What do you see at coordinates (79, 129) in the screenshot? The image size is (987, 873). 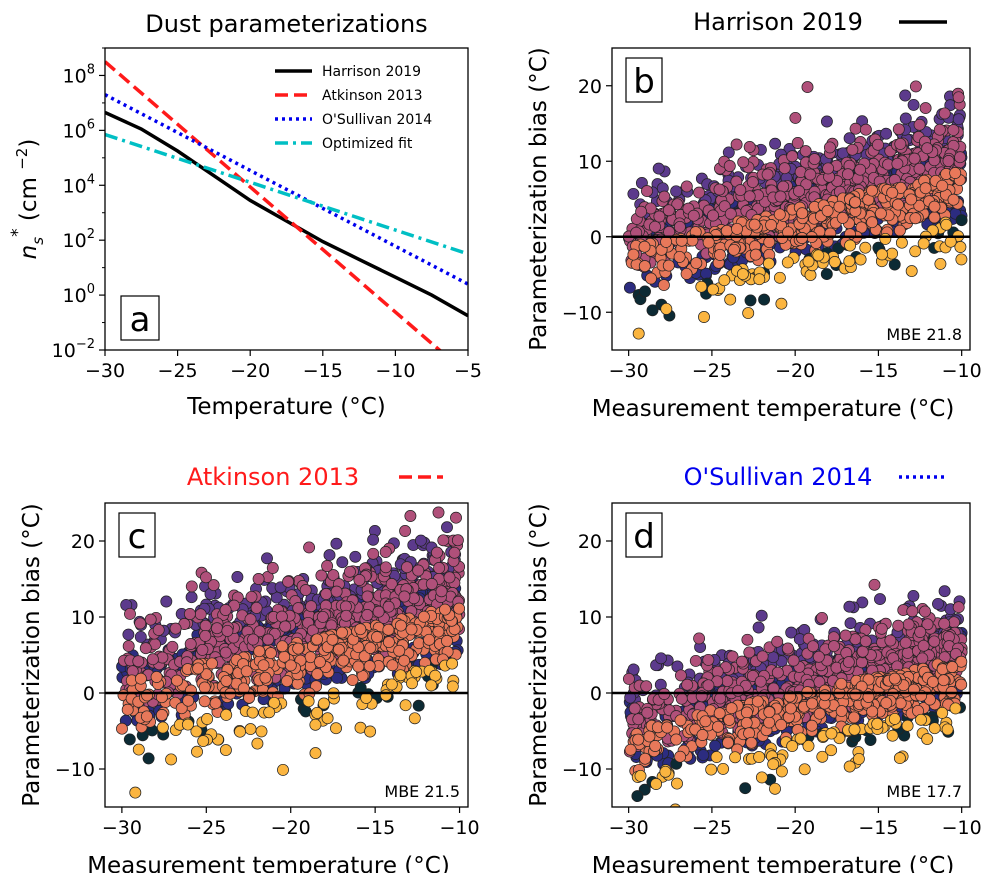 I see `y-tick-label: 10⁶` at bounding box center [79, 129].